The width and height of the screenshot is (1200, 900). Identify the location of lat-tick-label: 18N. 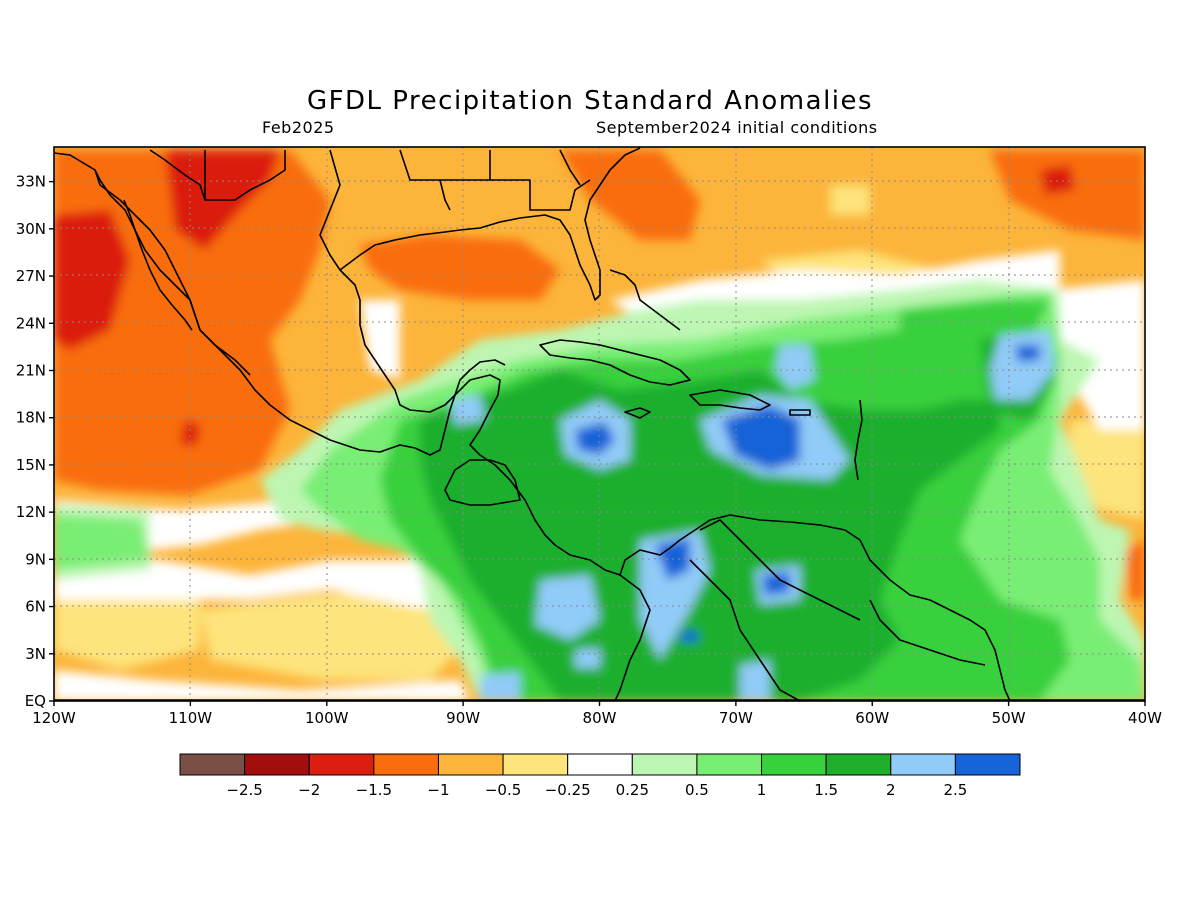
(31, 418).